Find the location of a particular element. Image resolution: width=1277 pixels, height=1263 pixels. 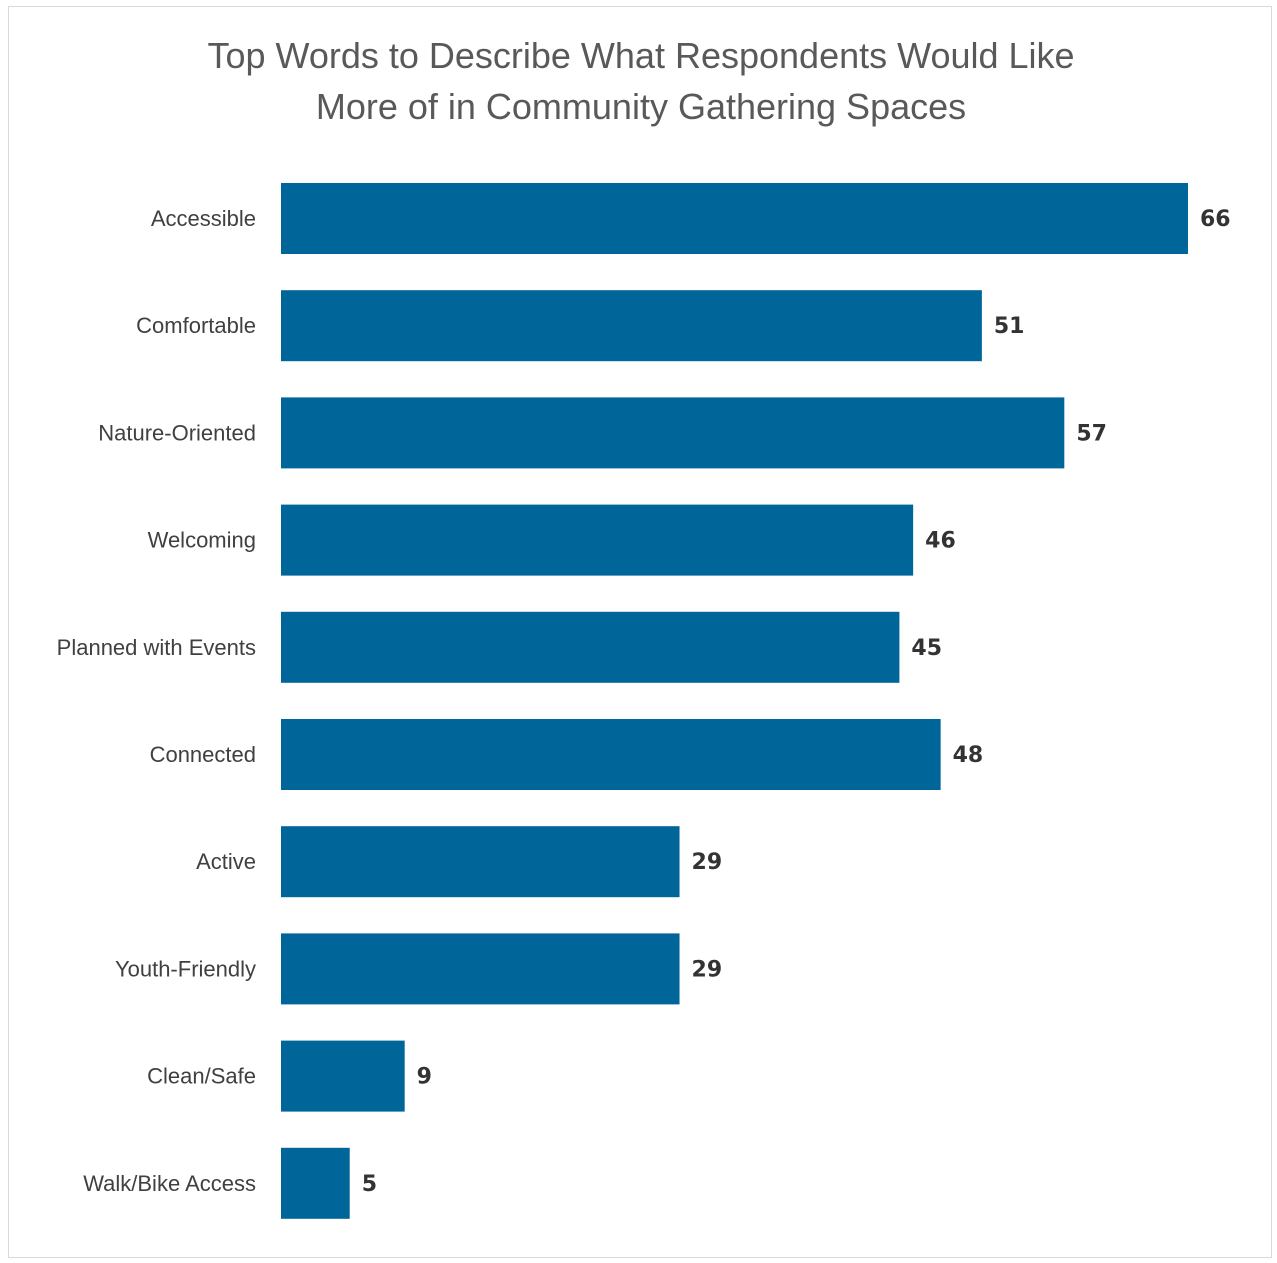

bar-comfortable is located at coordinates (631, 326).